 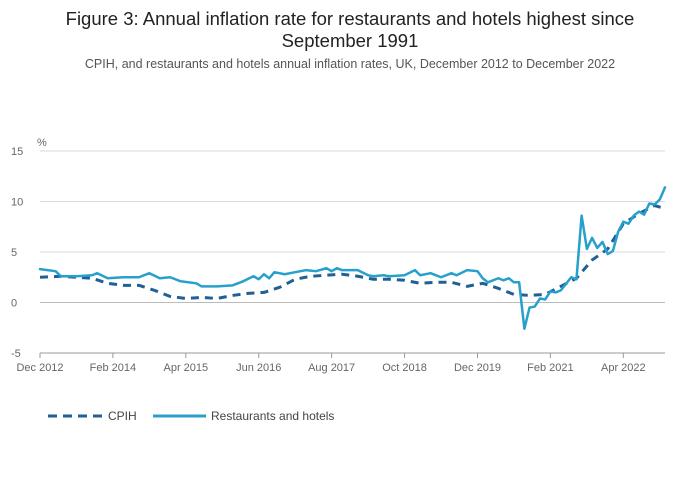 What do you see at coordinates (122, 416) in the screenshot?
I see `legend-label-cpih: CPIH` at bounding box center [122, 416].